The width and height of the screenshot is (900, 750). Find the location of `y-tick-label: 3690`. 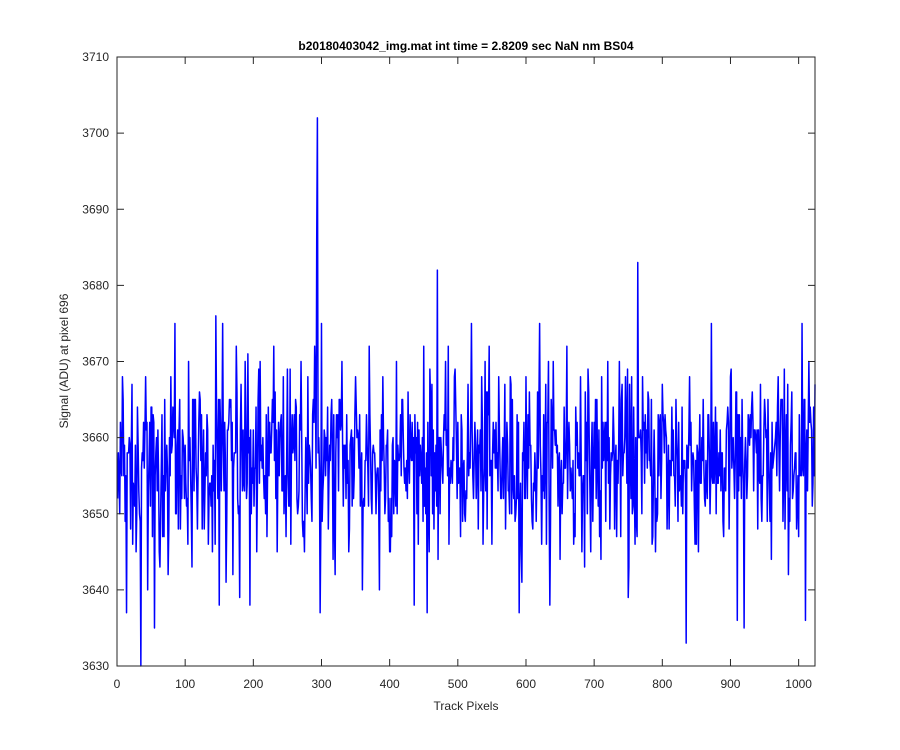

y-tick-label: 3690 is located at coordinates (95, 209).